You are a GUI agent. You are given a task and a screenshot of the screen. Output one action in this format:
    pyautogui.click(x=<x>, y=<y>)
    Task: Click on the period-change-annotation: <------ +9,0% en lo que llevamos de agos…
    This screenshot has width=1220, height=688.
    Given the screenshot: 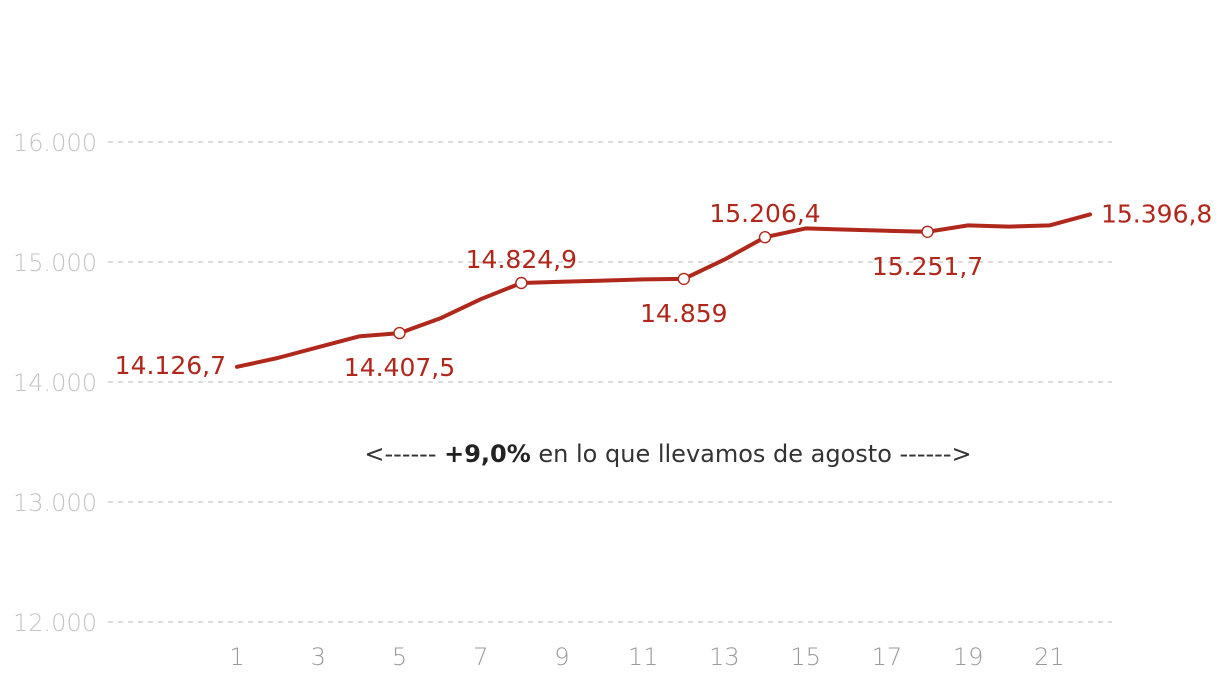 What is the action you would take?
    pyautogui.click(x=667, y=454)
    